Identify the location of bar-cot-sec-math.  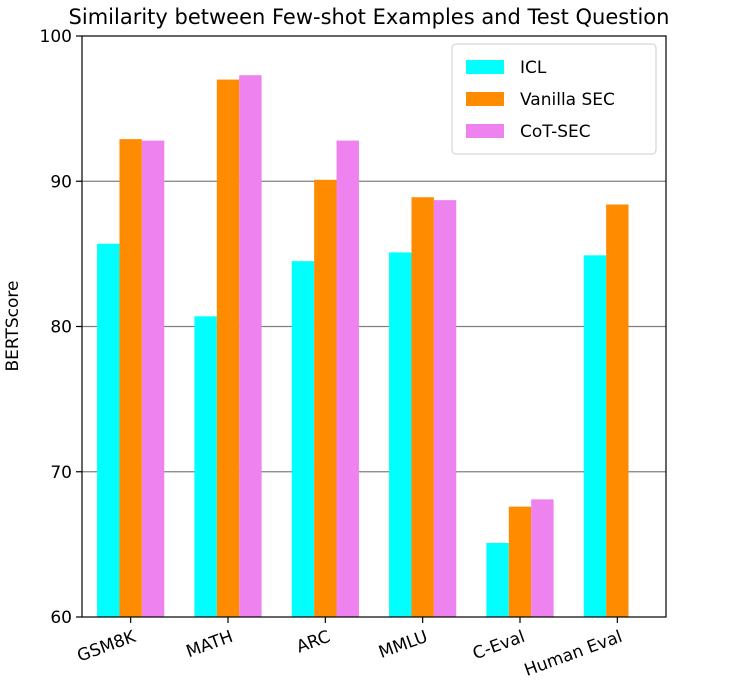
(250, 346).